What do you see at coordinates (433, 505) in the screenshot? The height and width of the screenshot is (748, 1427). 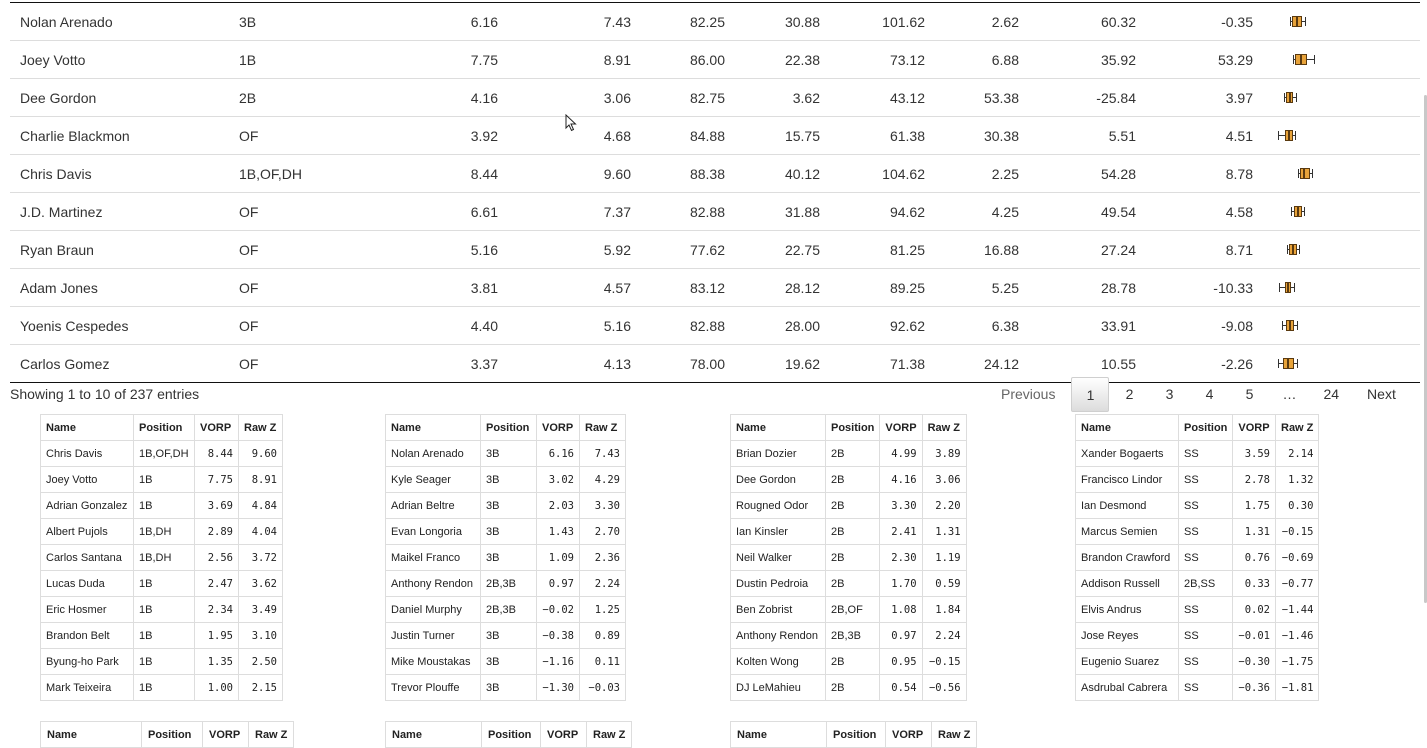 I see `player-name-cell: Adrian Beltre` at bounding box center [433, 505].